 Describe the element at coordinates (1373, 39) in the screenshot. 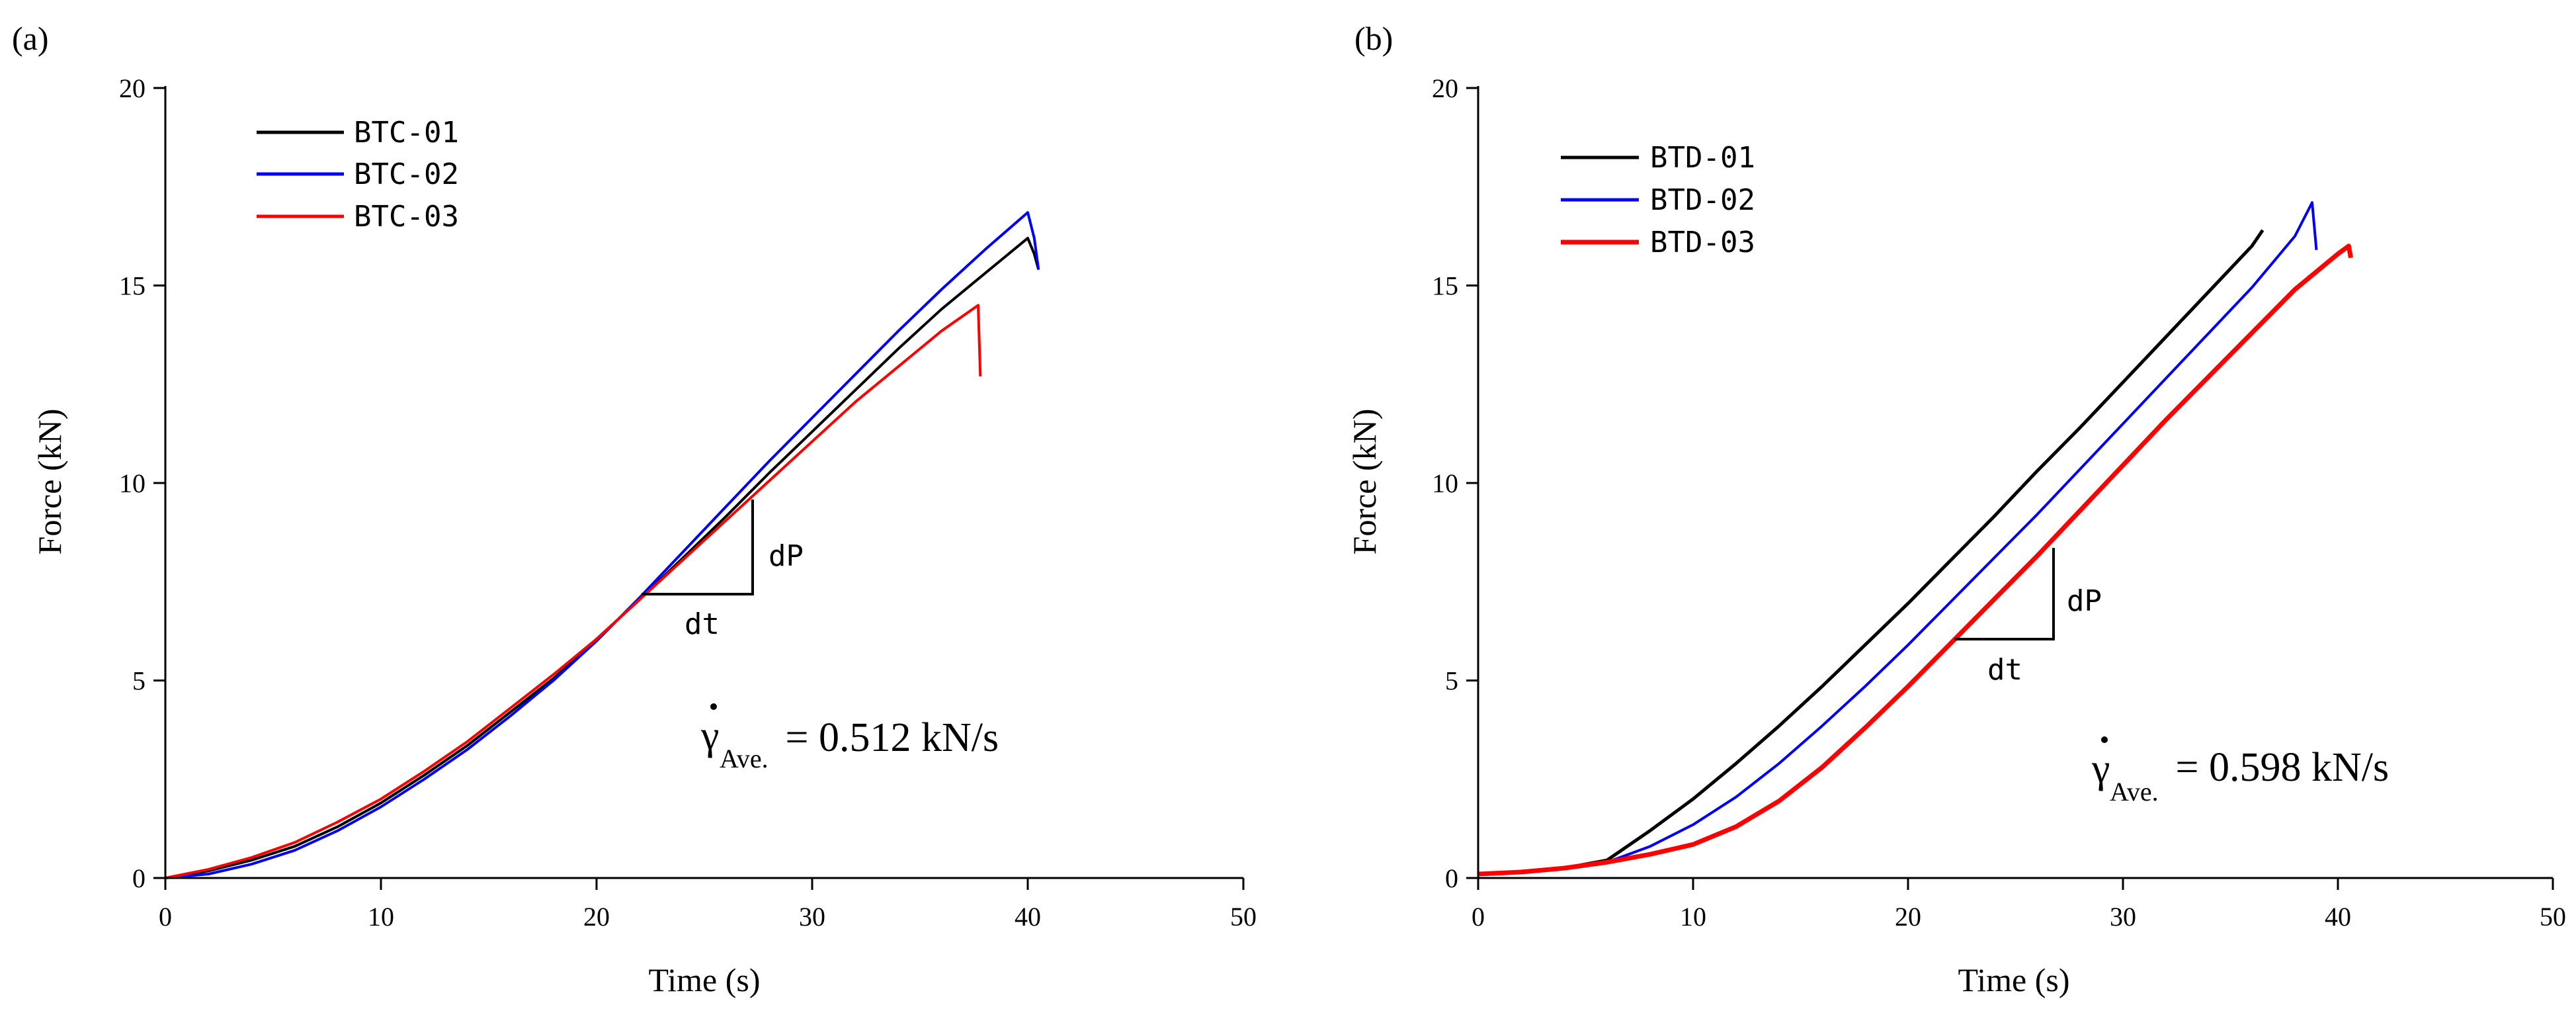

I see `panel-label-b: (b)` at that location.